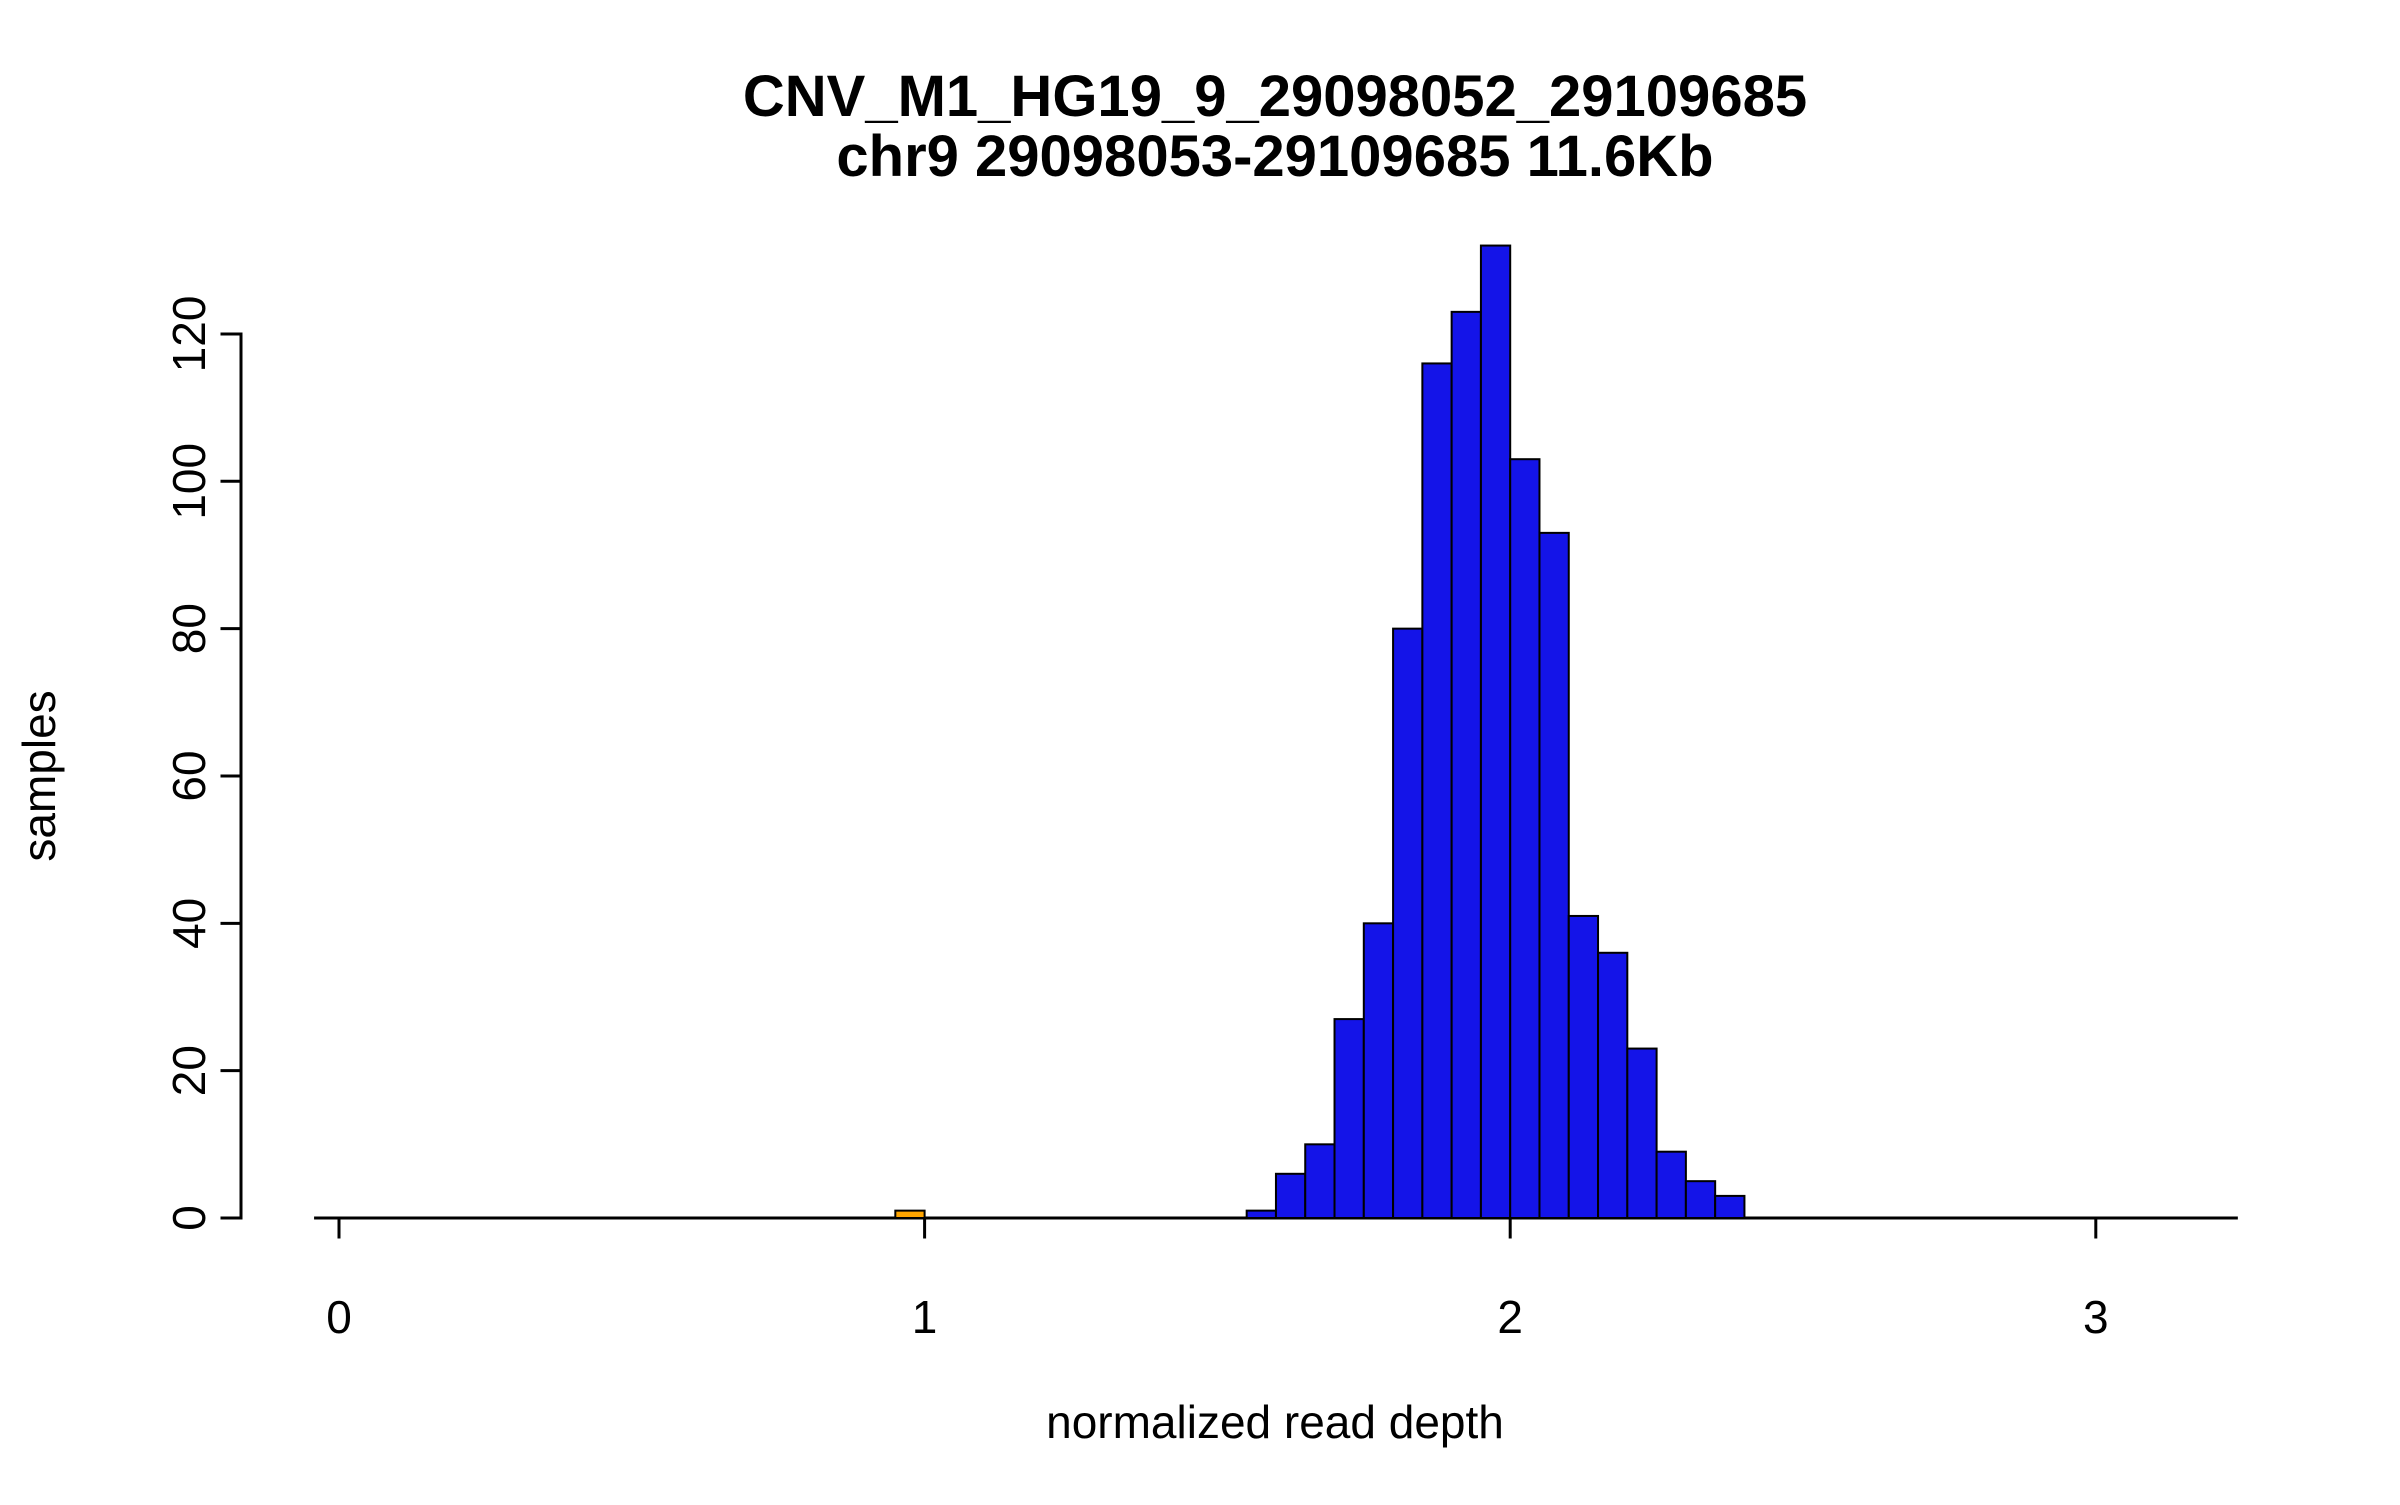 This screenshot has height=1505, width=2400. What do you see at coordinates (189, 1218) in the screenshot?
I see `y-tick-label: 0` at bounding box center [189, 1218].